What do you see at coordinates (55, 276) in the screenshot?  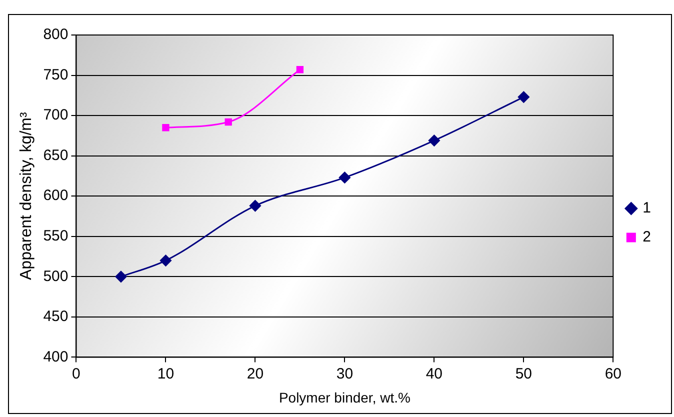 I see `y-tick-label: 500` at bounding box center [55, 276].